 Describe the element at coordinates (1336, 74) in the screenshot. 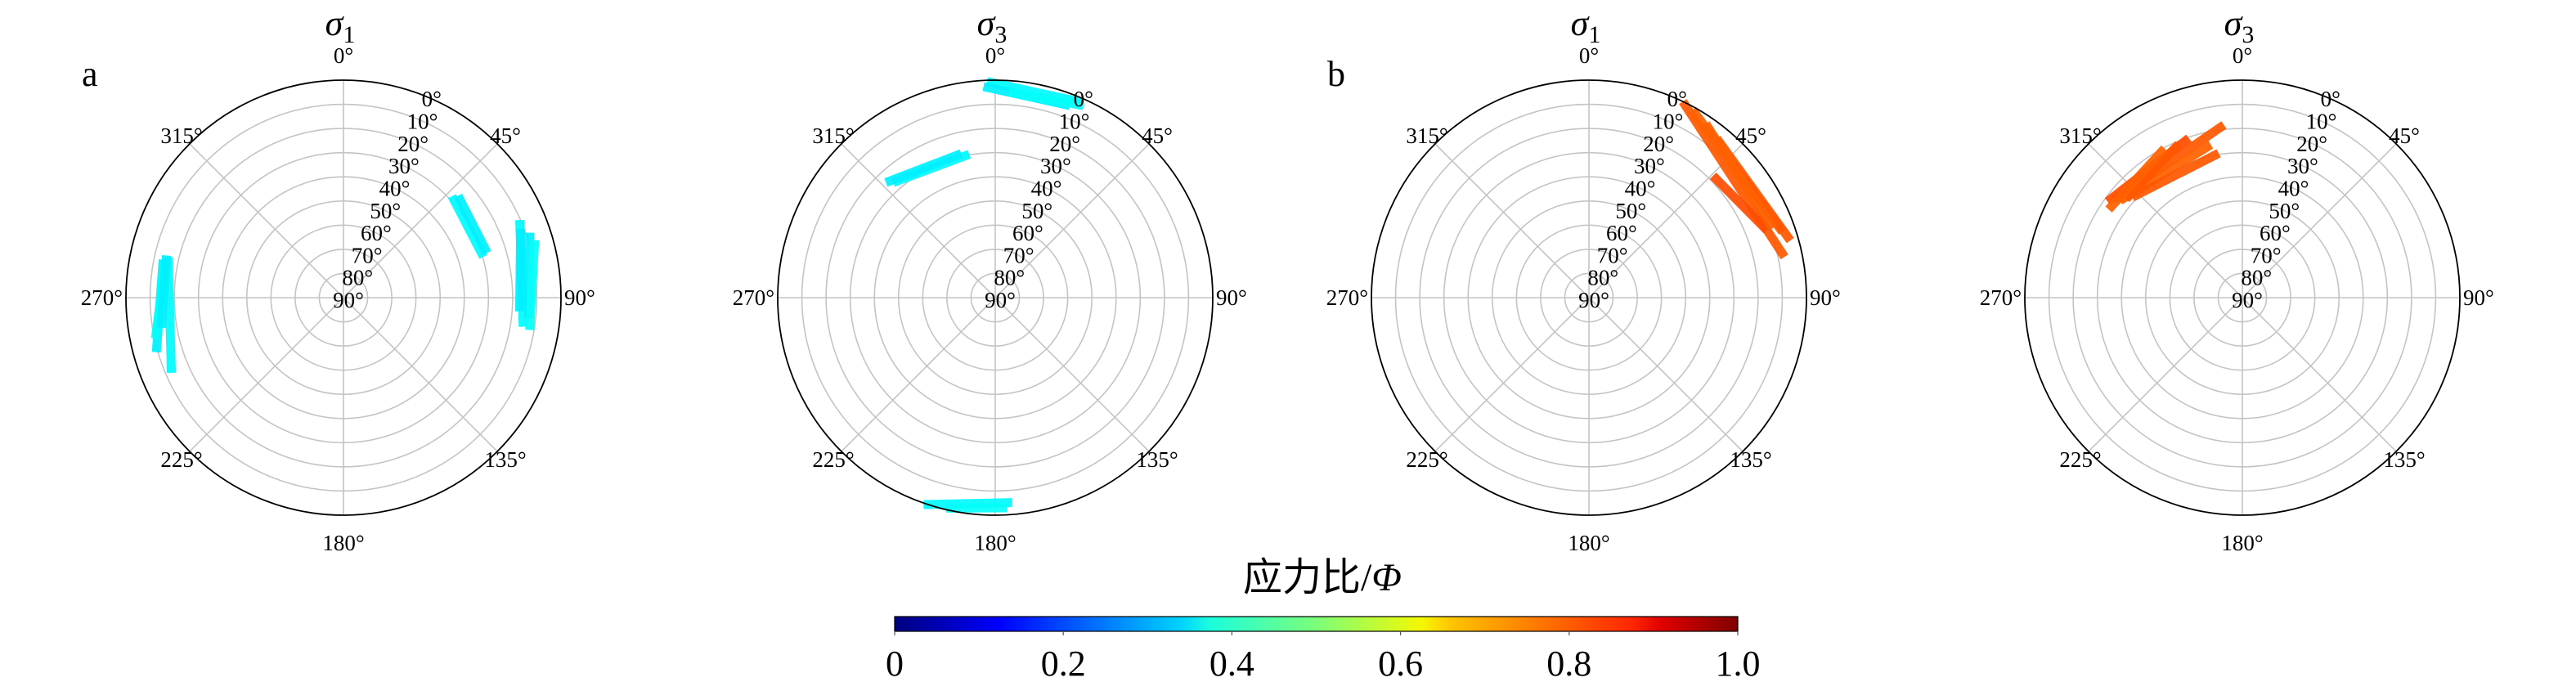

I see `panel-label: b` at that location.